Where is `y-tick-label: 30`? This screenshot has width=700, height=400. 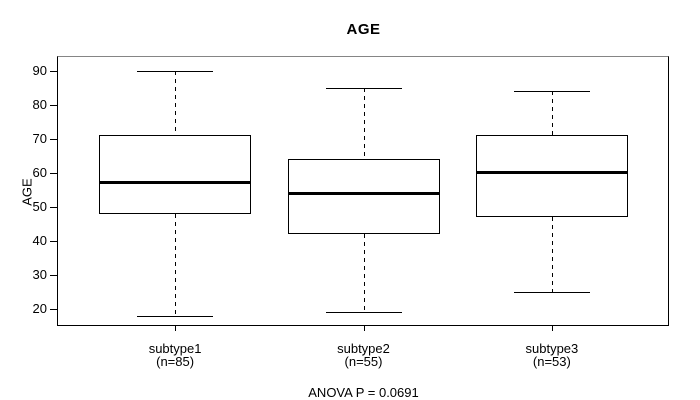
y-tick-label: 30 is located at coordinates (39, 274).